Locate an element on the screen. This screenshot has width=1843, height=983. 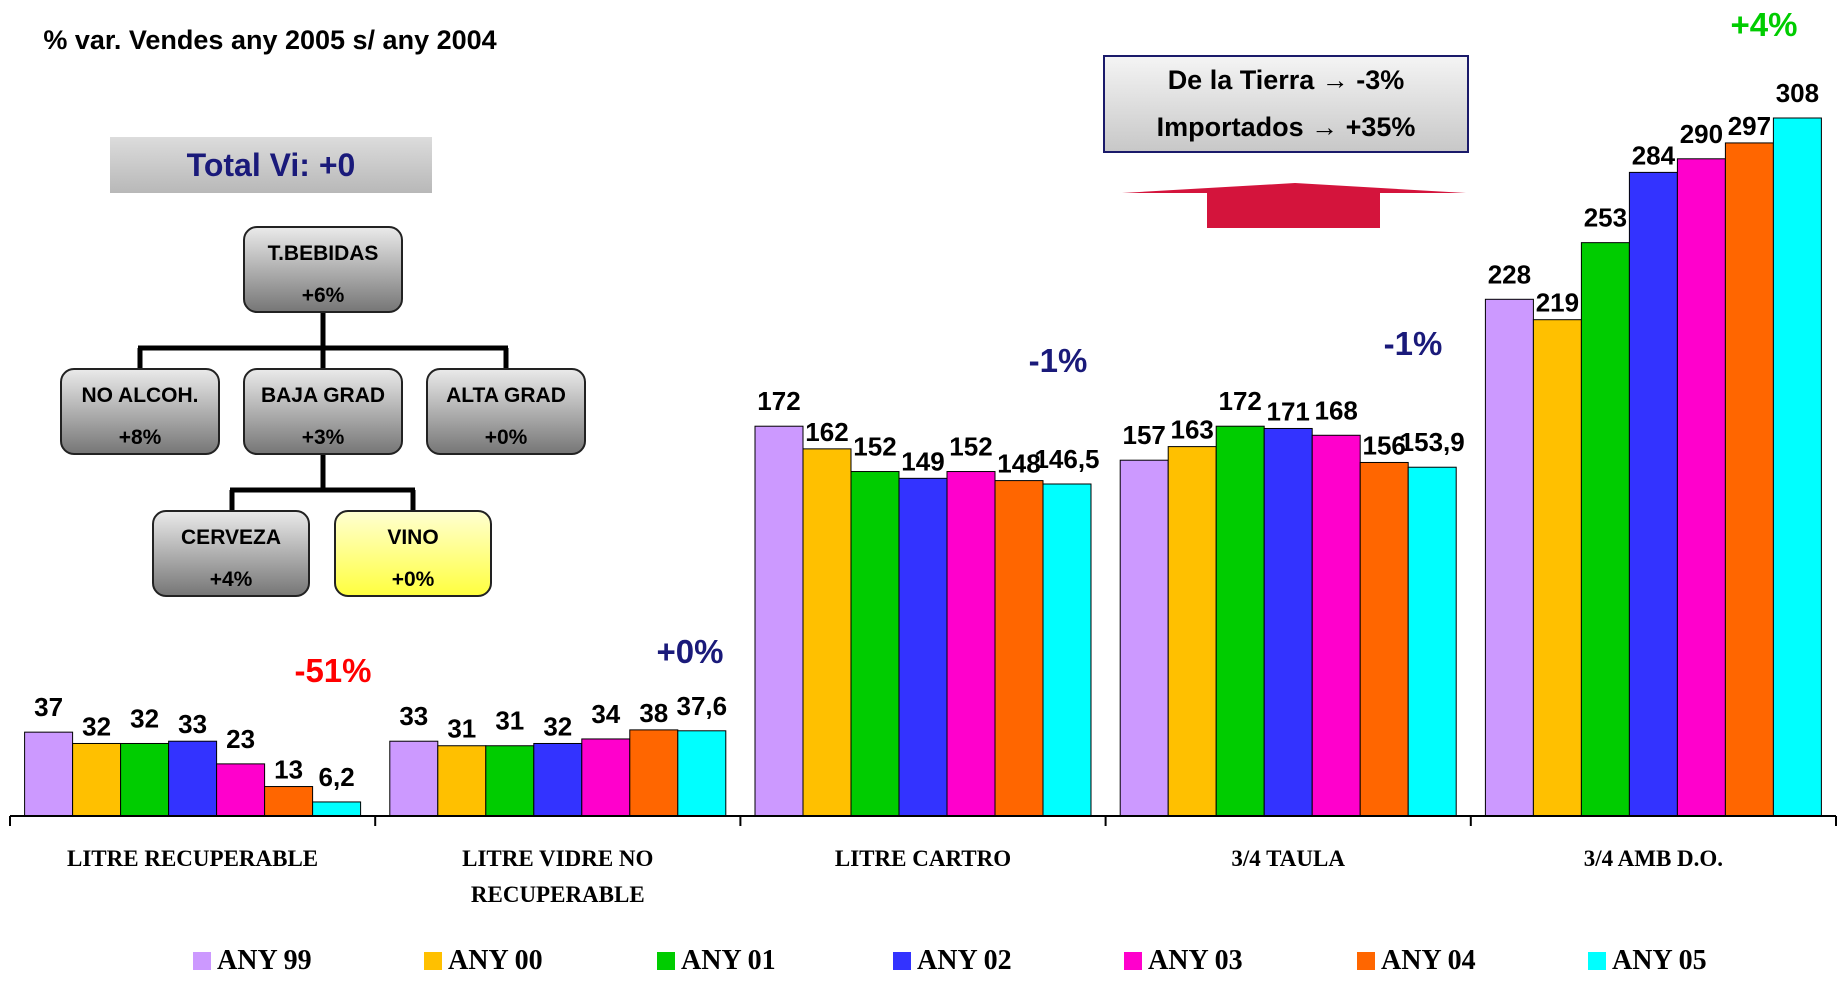
tree-node-cerveza: CERVEZA +4% is located at coordinates (231, 553).